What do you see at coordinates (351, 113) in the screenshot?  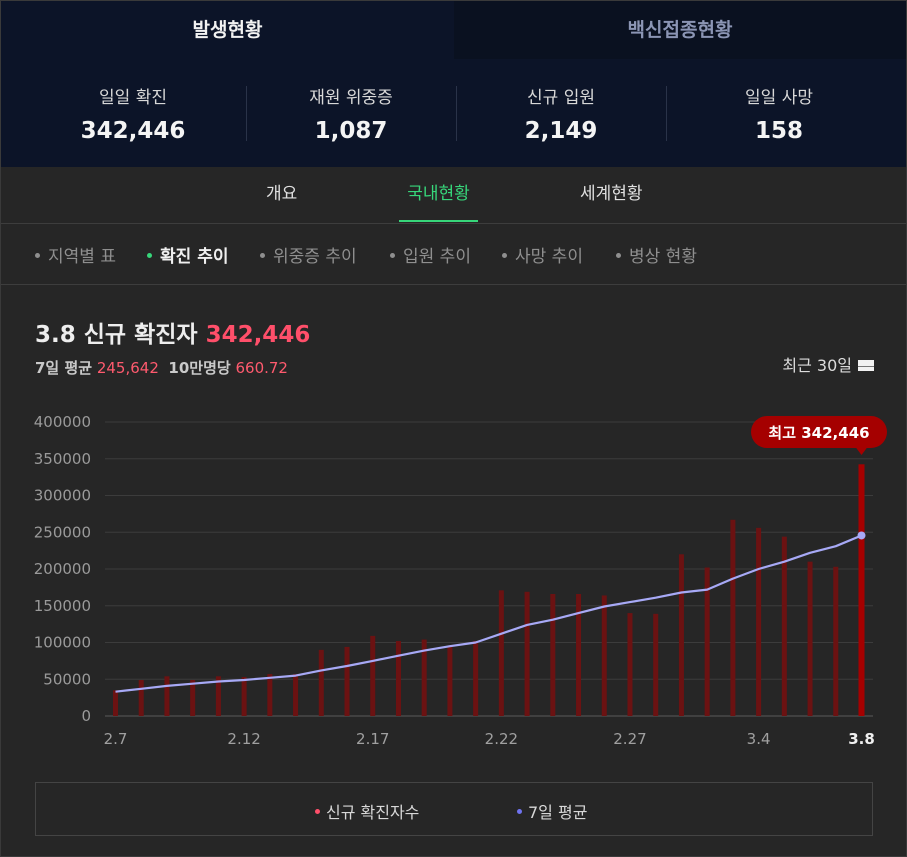 I see `stat-critical: 재원 위중증 1,087` at bounding box center [351, 113].